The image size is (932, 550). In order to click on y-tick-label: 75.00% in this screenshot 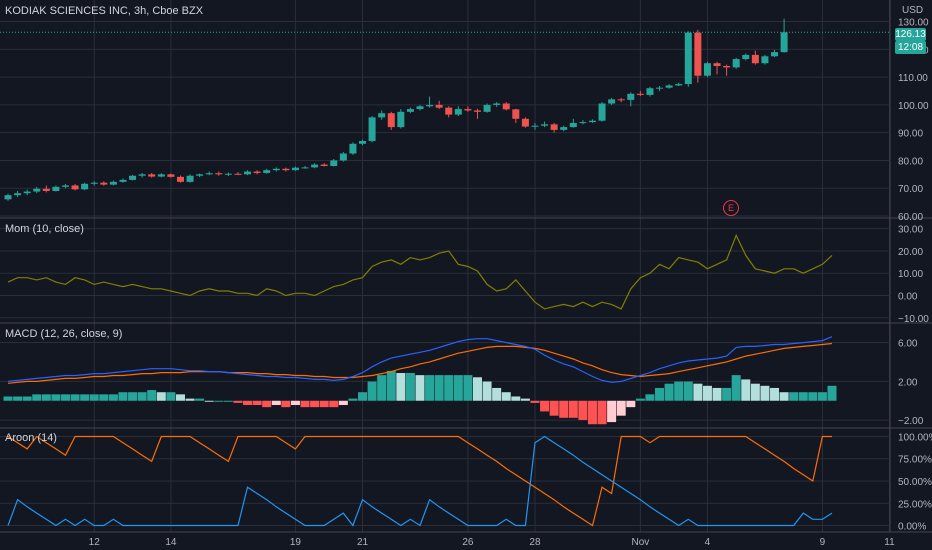, I will do `click(915, 460)`.